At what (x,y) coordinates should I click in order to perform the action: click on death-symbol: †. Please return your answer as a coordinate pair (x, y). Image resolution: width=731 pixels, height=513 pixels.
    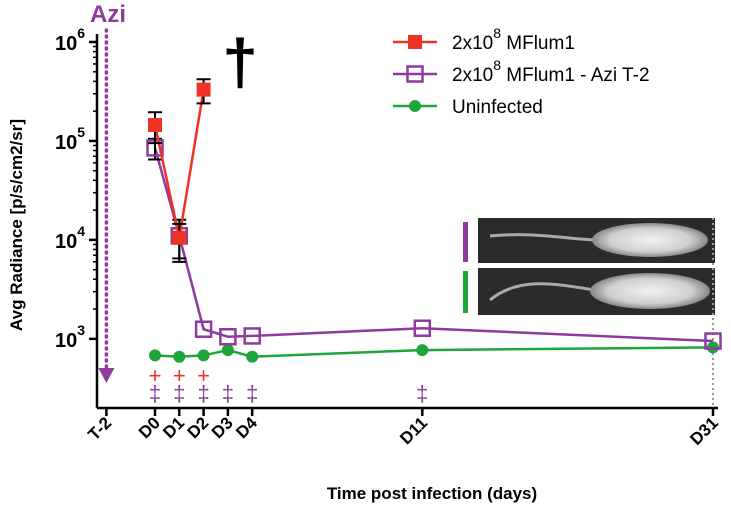
    Looking at the image, I should click on (240, 62).